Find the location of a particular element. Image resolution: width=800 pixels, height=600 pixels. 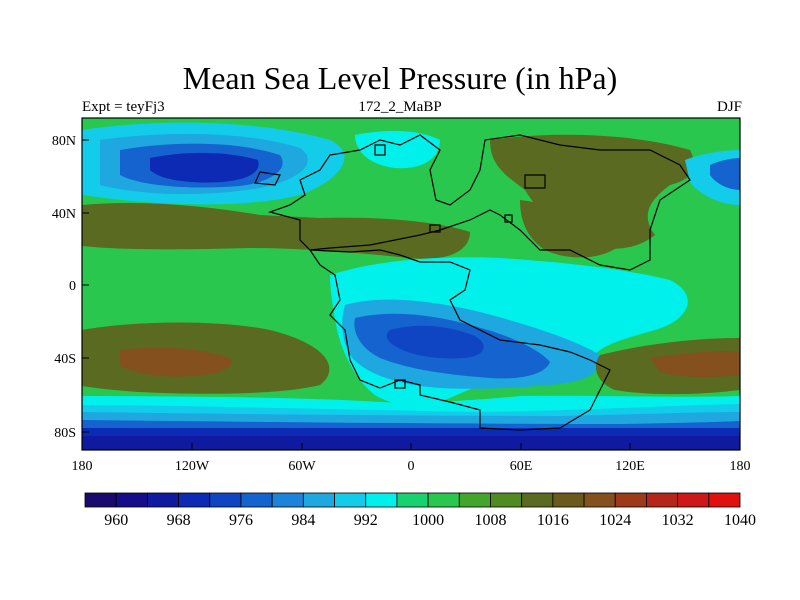

north-high-belt-core is located at coordinates (152, 228).